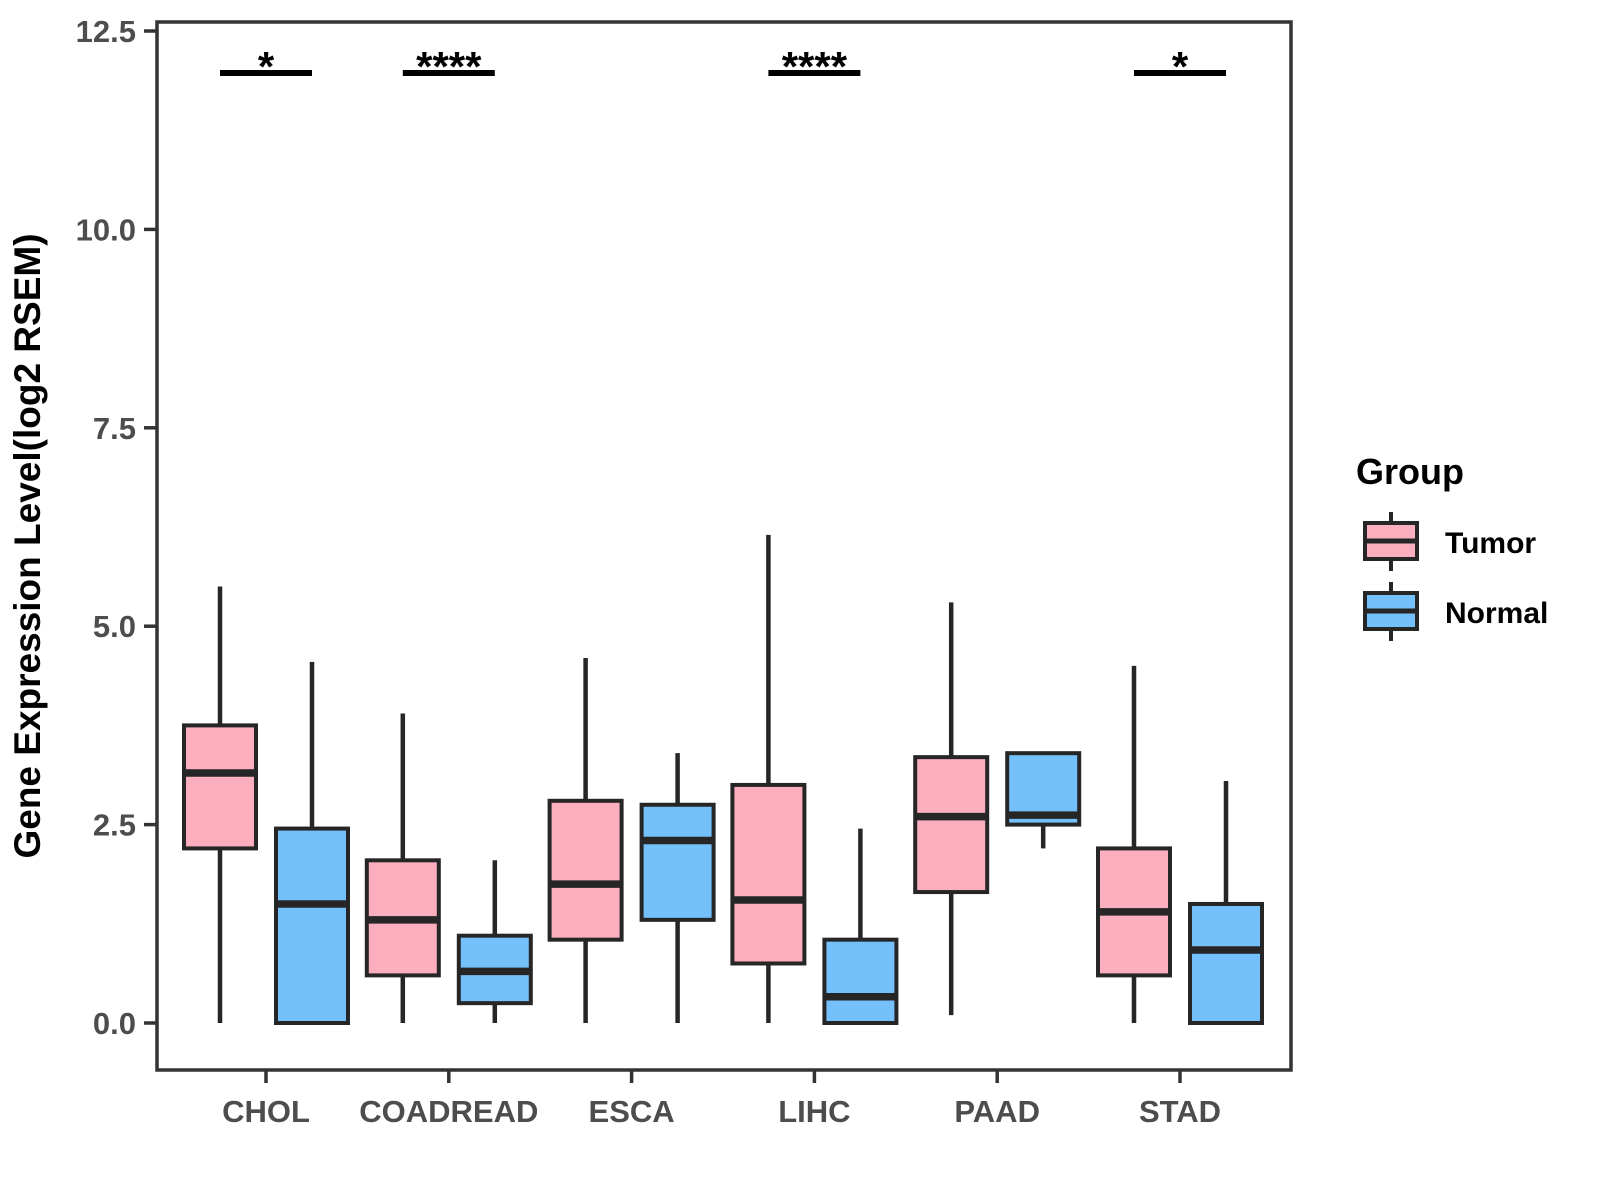 This screenshot has height=1200, width=1600. I want to click on box-PAAD-normal, so click(1043, 800).